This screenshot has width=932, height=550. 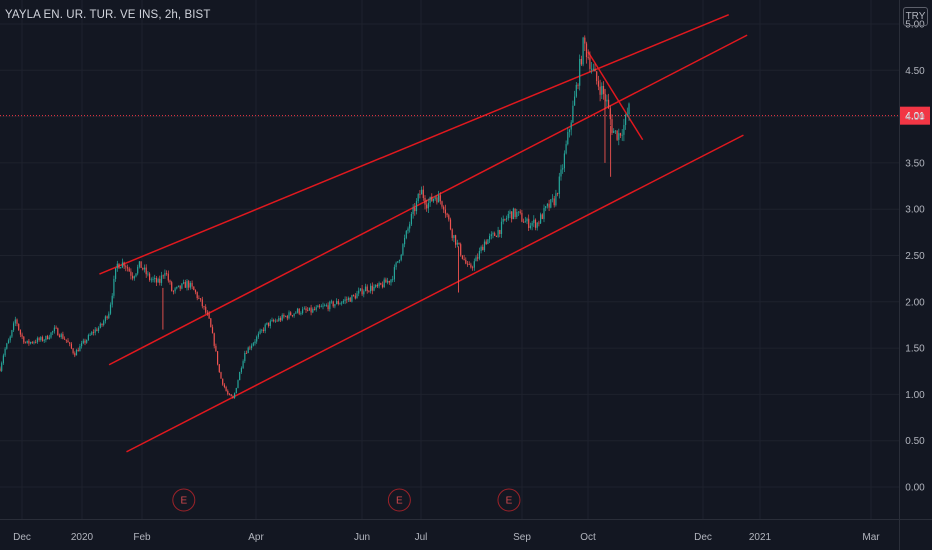 I want to click on x-axis-tick-label: Jul, so click(x=421, y=537).